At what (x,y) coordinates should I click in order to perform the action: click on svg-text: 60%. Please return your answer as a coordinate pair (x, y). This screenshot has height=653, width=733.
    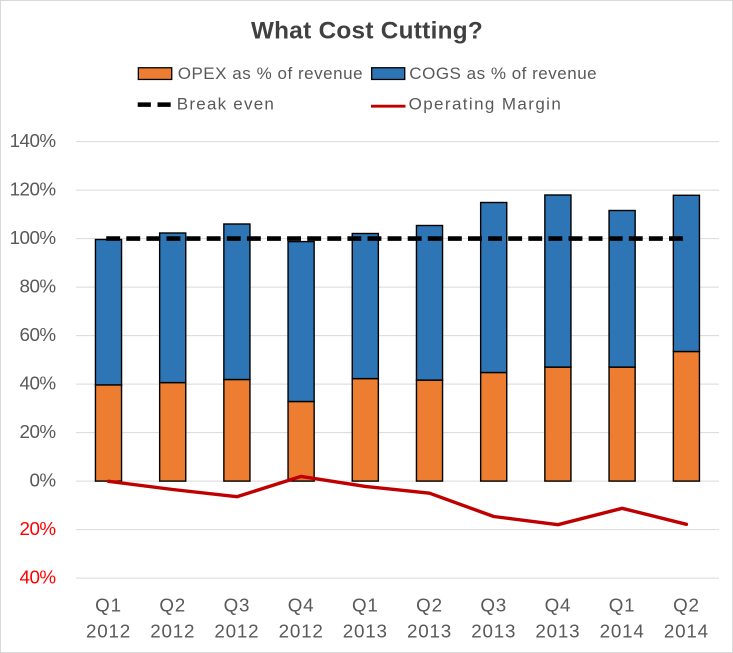
    Looking at the image, I should click on (38, 334).